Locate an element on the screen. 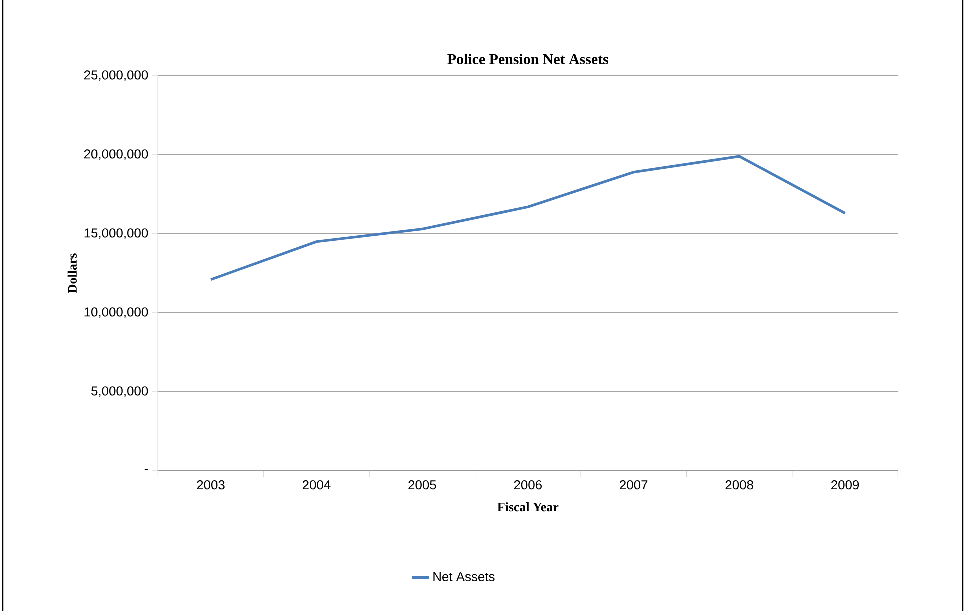 Image resolution: width=967 pixels, height=611 pixels. y-tick-label: 20,000,000 is located at coordinates (116, 155).